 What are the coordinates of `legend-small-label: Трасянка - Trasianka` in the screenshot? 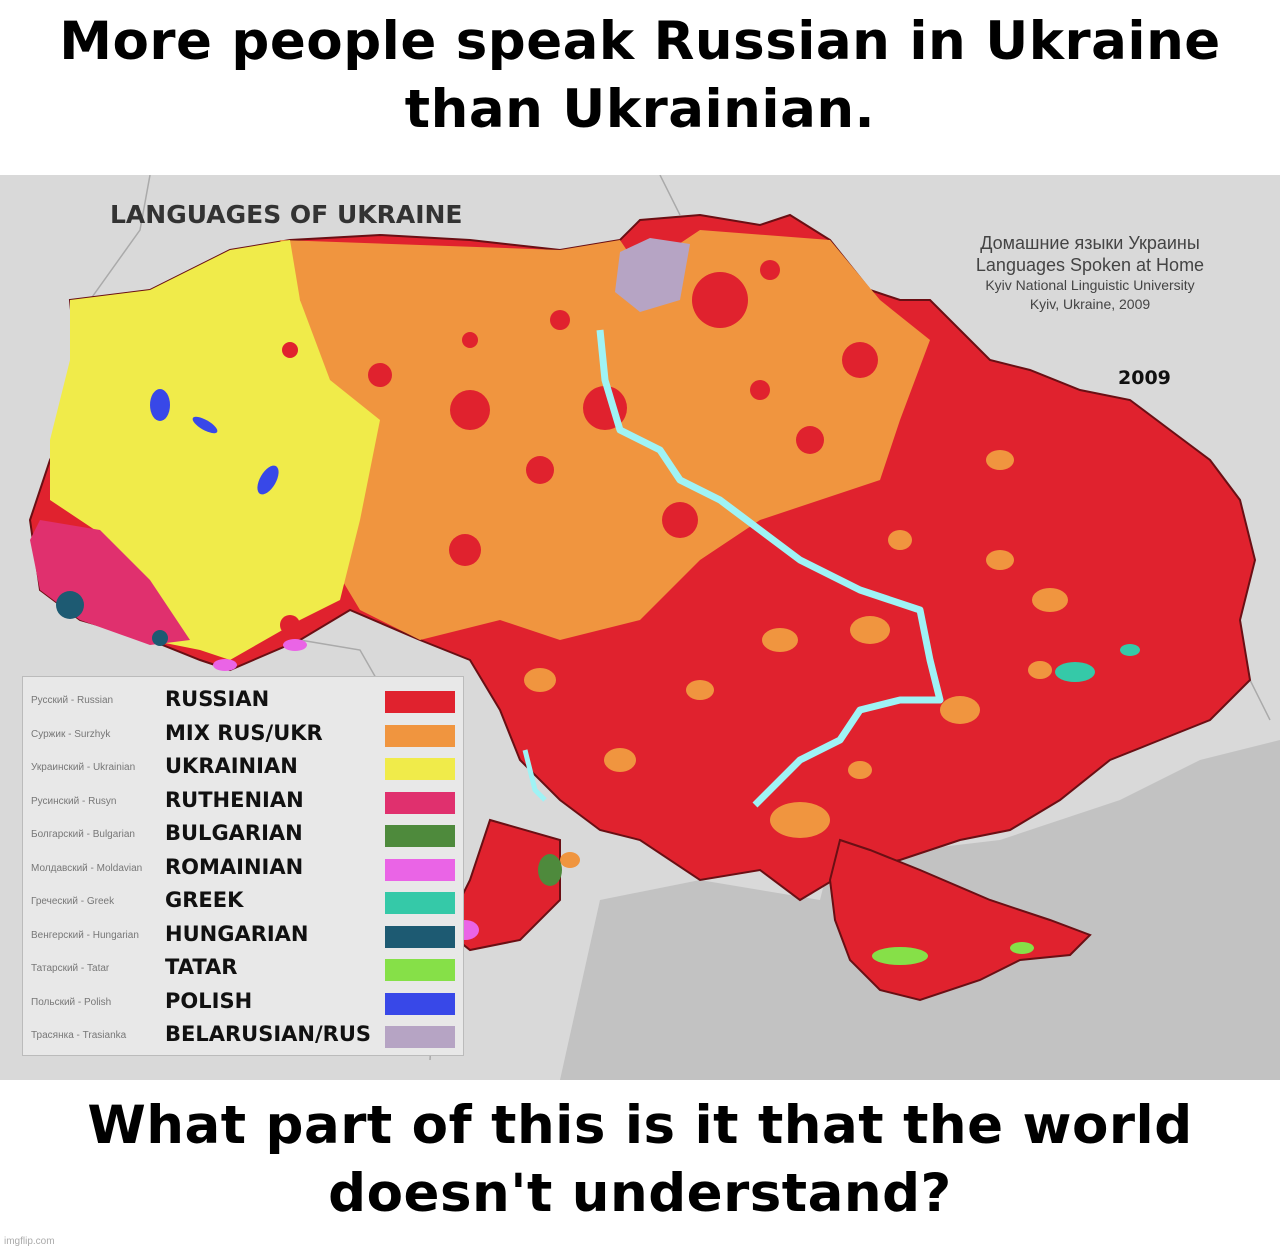 It's located at (79, 1035).